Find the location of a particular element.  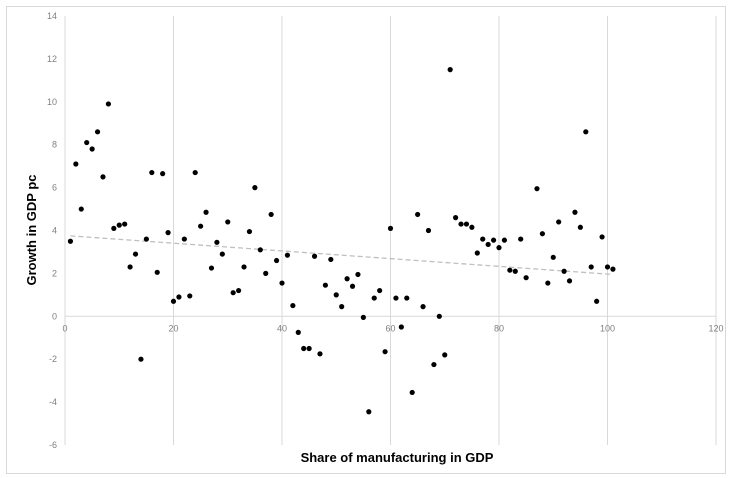

y-tick-label: 12 is located at coordinates (52, 59).